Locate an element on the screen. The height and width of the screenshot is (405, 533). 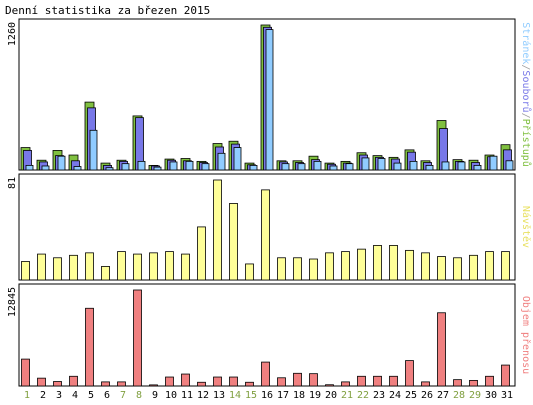
bar-stránek-day-29 is located at coordinates (477, 167).